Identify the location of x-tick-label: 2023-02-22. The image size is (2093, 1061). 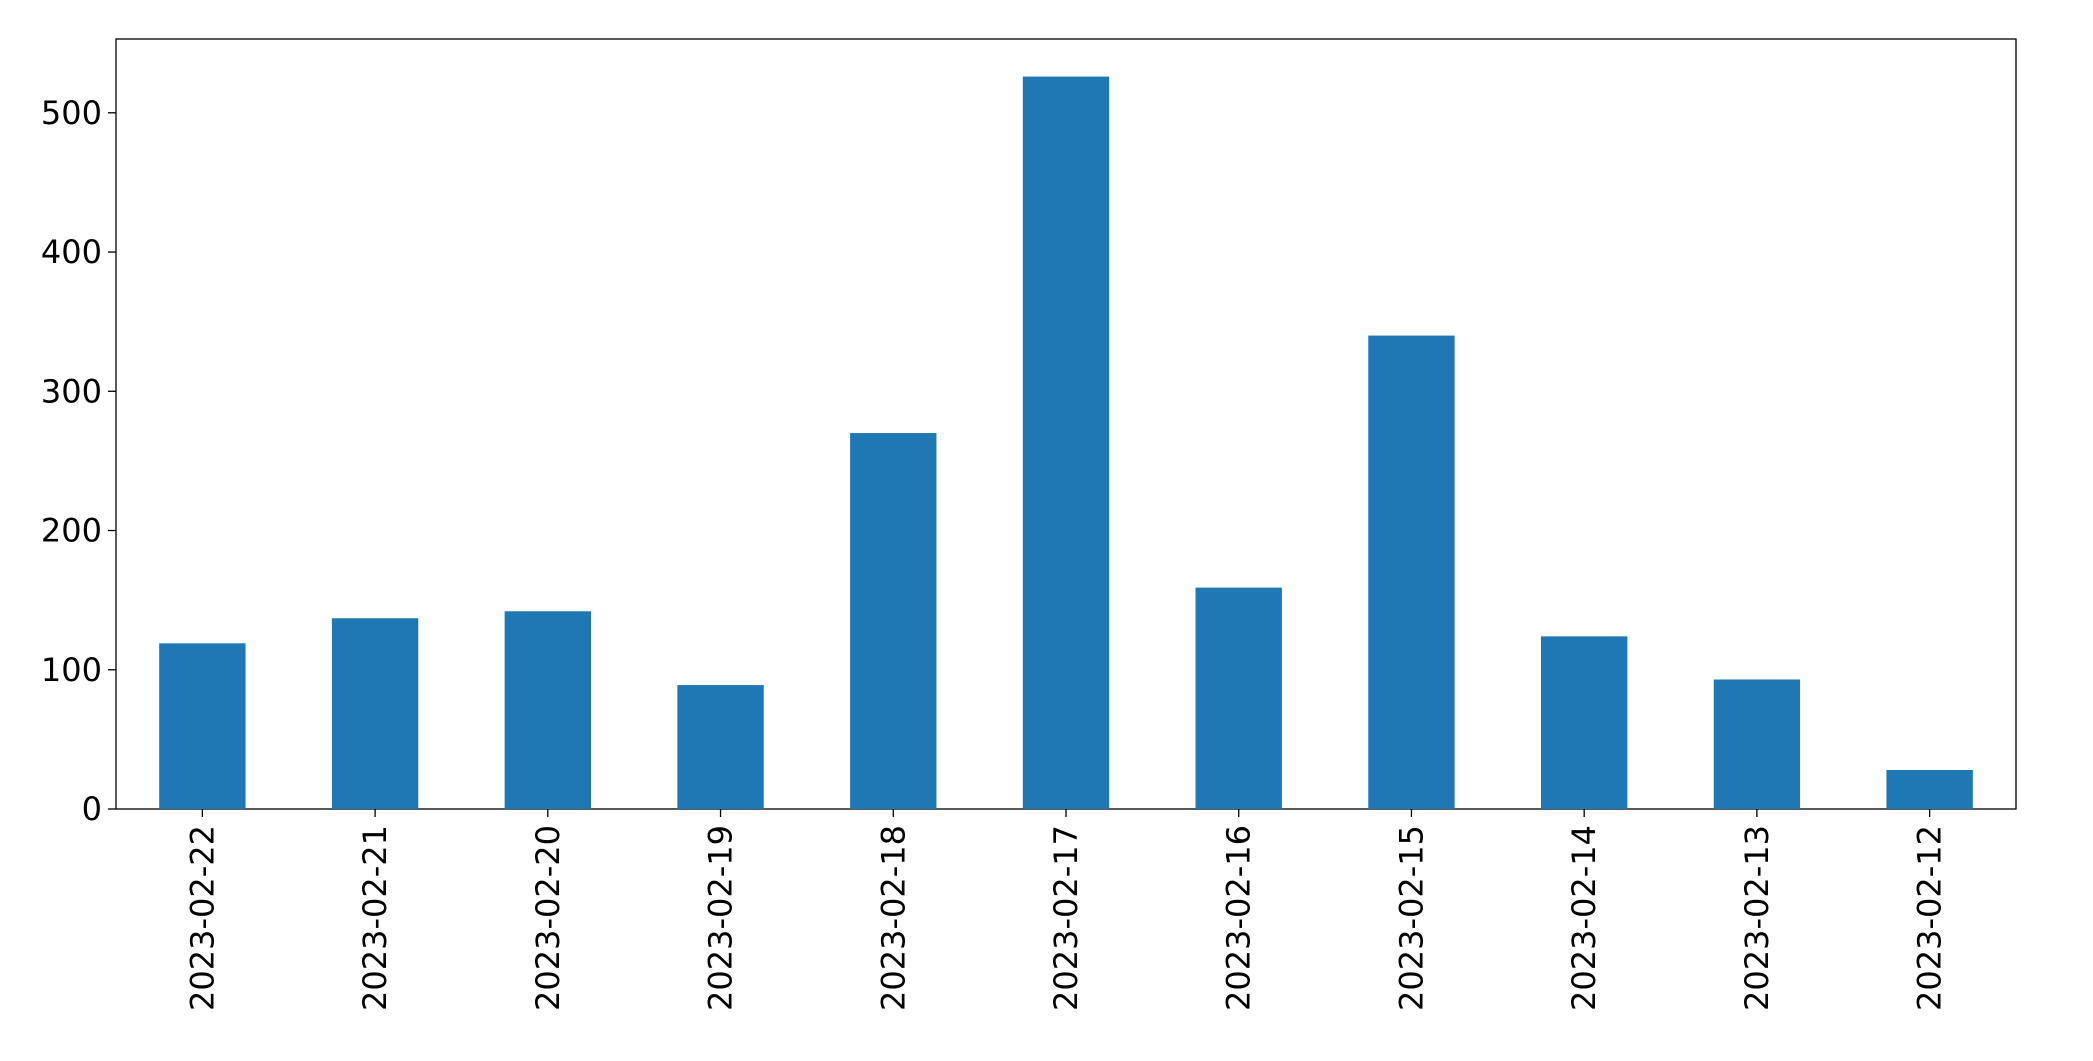
(202, 918).